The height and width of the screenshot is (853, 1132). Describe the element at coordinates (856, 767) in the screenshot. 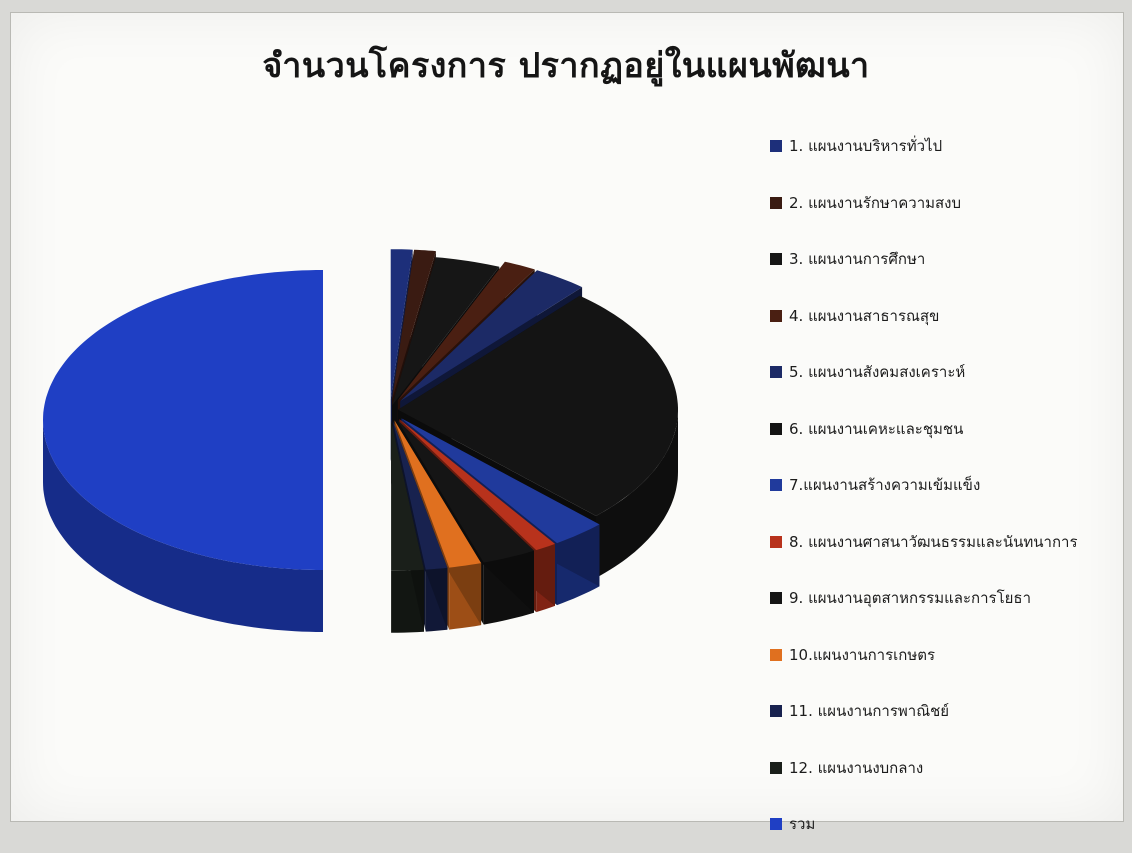

I see `legend-label: 12. แผนงานงบกลาง` at that location.